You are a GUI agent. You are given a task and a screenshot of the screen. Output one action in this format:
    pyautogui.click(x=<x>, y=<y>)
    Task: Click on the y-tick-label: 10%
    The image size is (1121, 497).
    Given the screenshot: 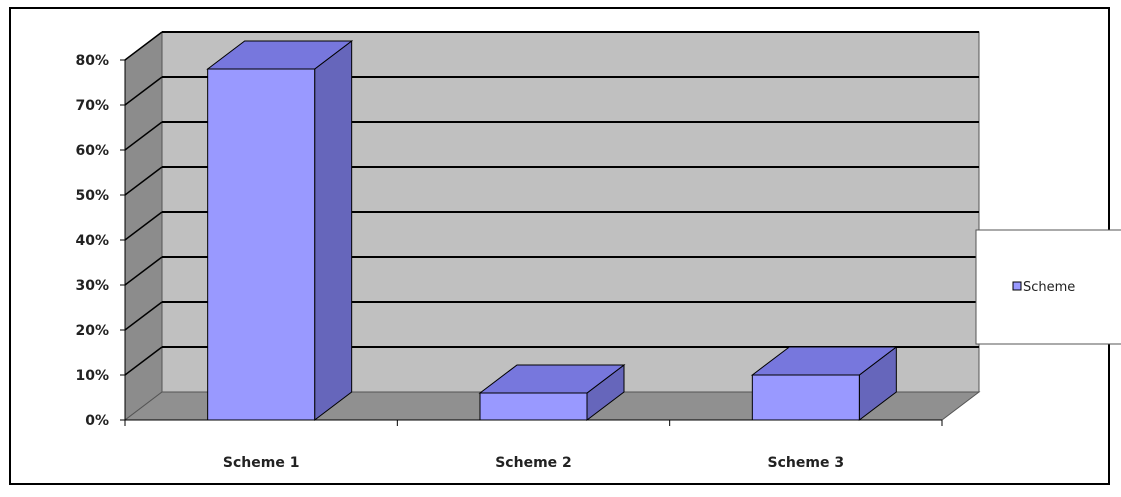 What is the action you would take?
    pyautogui.click(x=92, y=376)
    